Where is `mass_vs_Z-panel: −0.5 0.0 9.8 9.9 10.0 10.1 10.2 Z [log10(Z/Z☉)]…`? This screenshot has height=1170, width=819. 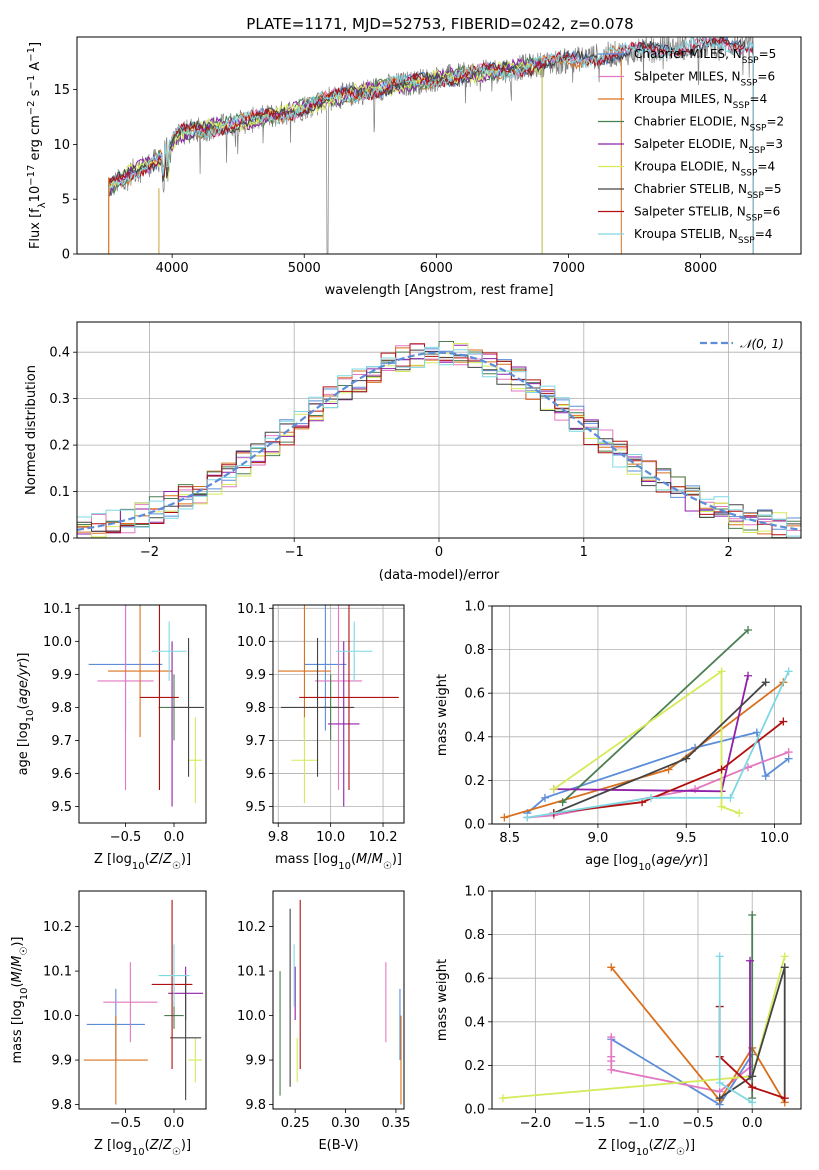 mass_vs_Z-panel: −0.5 0.0 9.8 9.9 10.0 10.1 10.2 Z [log10(Z/Z☉)]… is located at coordinates (108, 1024).